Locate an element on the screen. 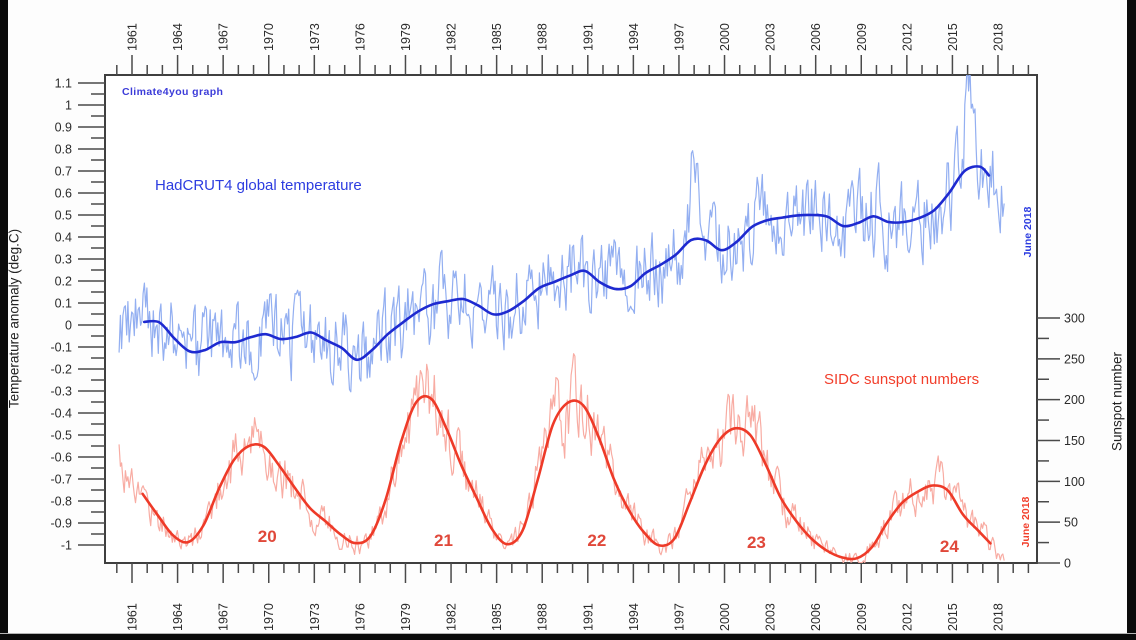 This screenshot has width=1136, height=640. x-tick-label-bottom: 1976 is located at coordinates (360, 617).